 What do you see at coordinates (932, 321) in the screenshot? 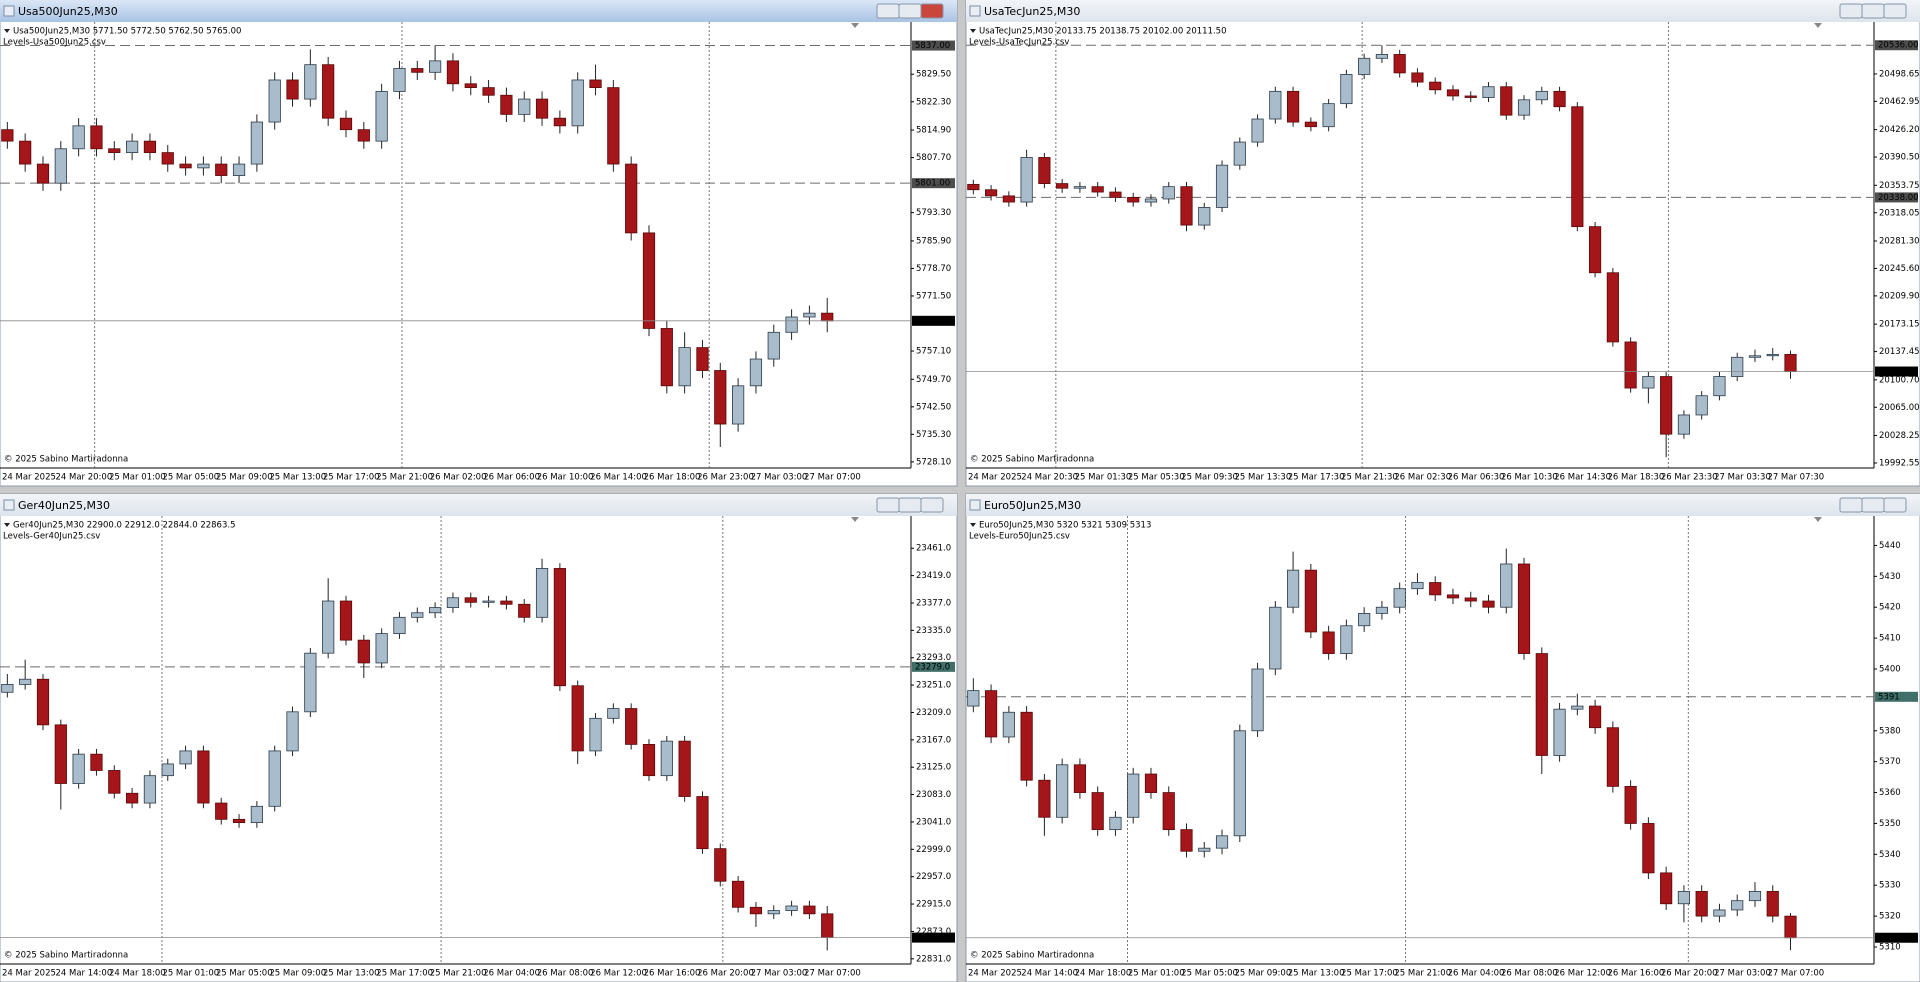
I see `bid-label: 5765.00` at bounding box center [932, 321].